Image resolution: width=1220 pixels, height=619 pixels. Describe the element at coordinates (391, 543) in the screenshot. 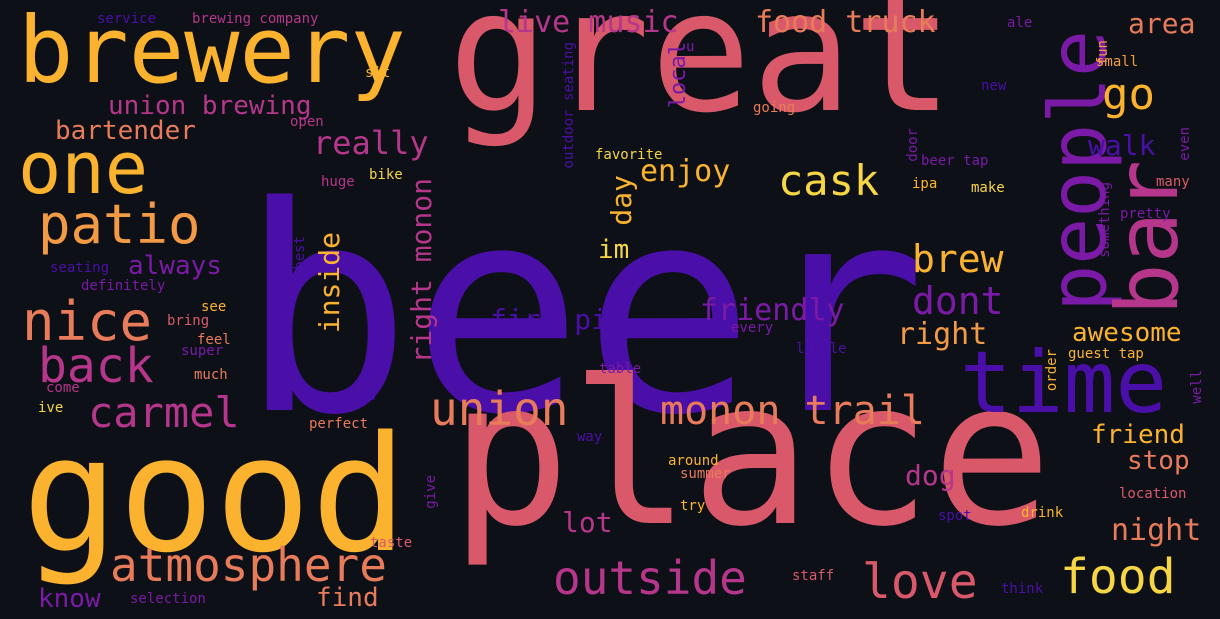

I see `cloud-word-taste: taste` at that location.